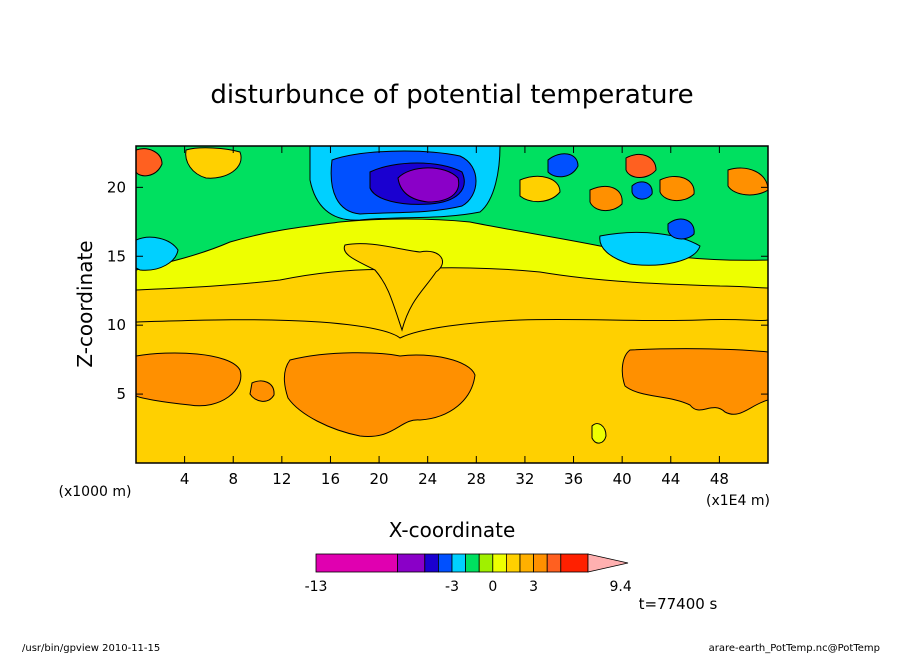 The width and height of the screenshot is (904, 654). What do you see at coordinates (116, 325) in the screenshot?
I see `y-tick-label: 10` at bounding box center [116, 325].